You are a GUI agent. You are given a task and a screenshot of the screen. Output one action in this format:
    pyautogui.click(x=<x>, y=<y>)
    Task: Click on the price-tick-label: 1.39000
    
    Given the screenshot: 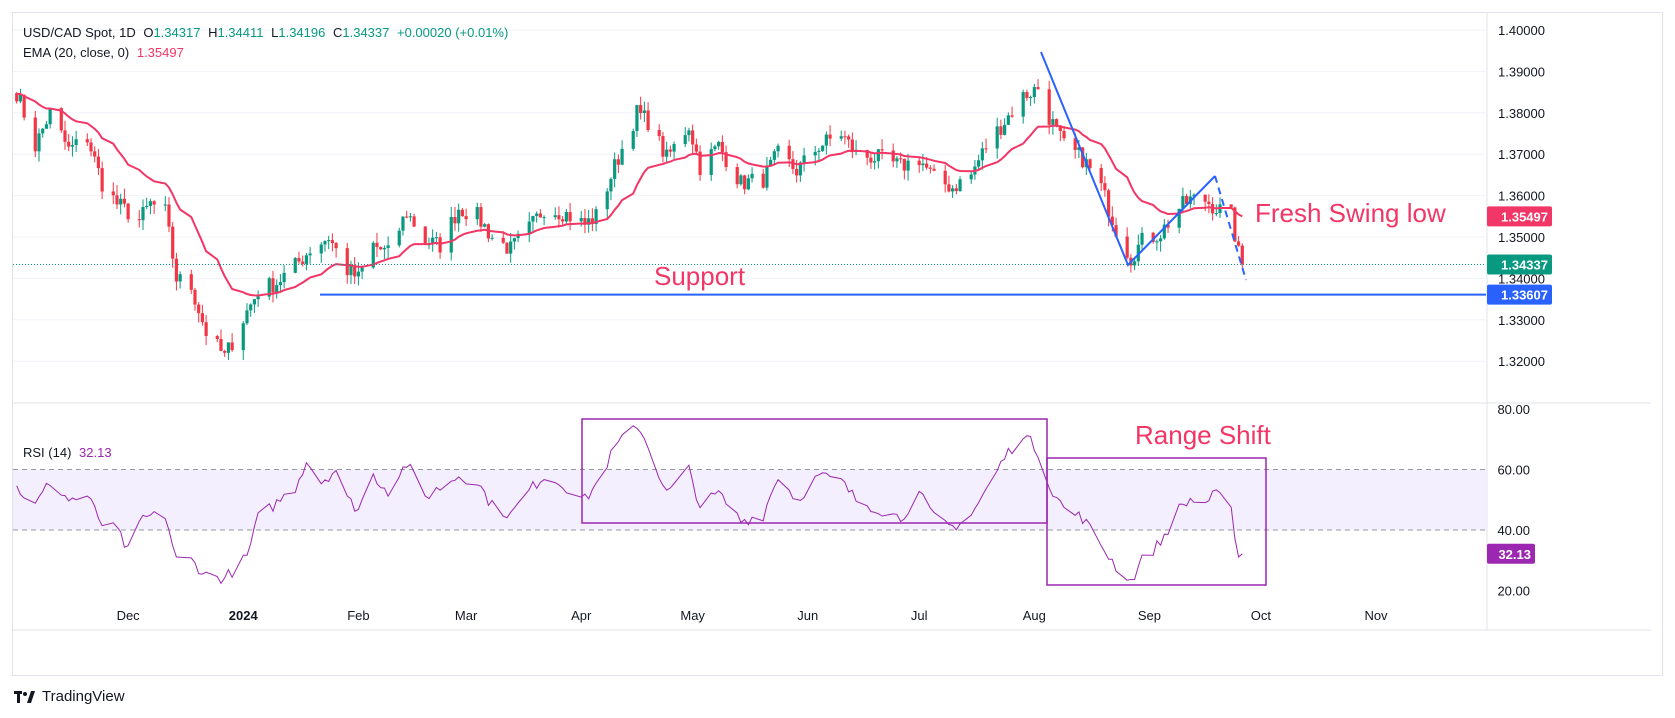 What is the action you would take?
    pyautogui.click(x=1521, y=71)
    